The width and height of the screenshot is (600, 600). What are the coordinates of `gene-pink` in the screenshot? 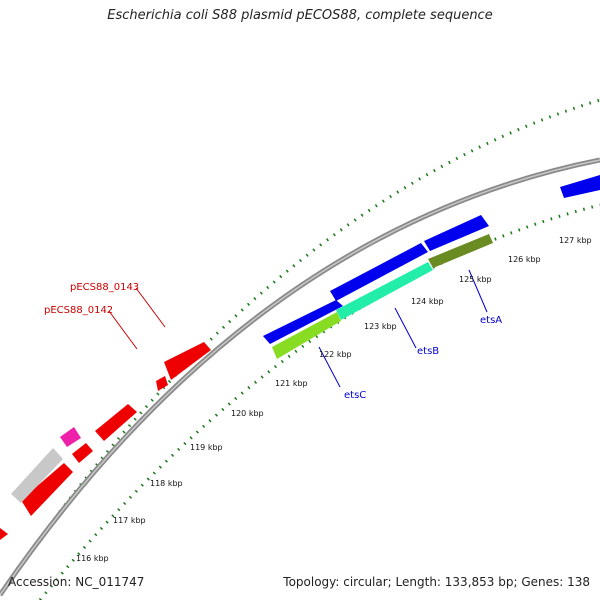 It's located at (70, 437).